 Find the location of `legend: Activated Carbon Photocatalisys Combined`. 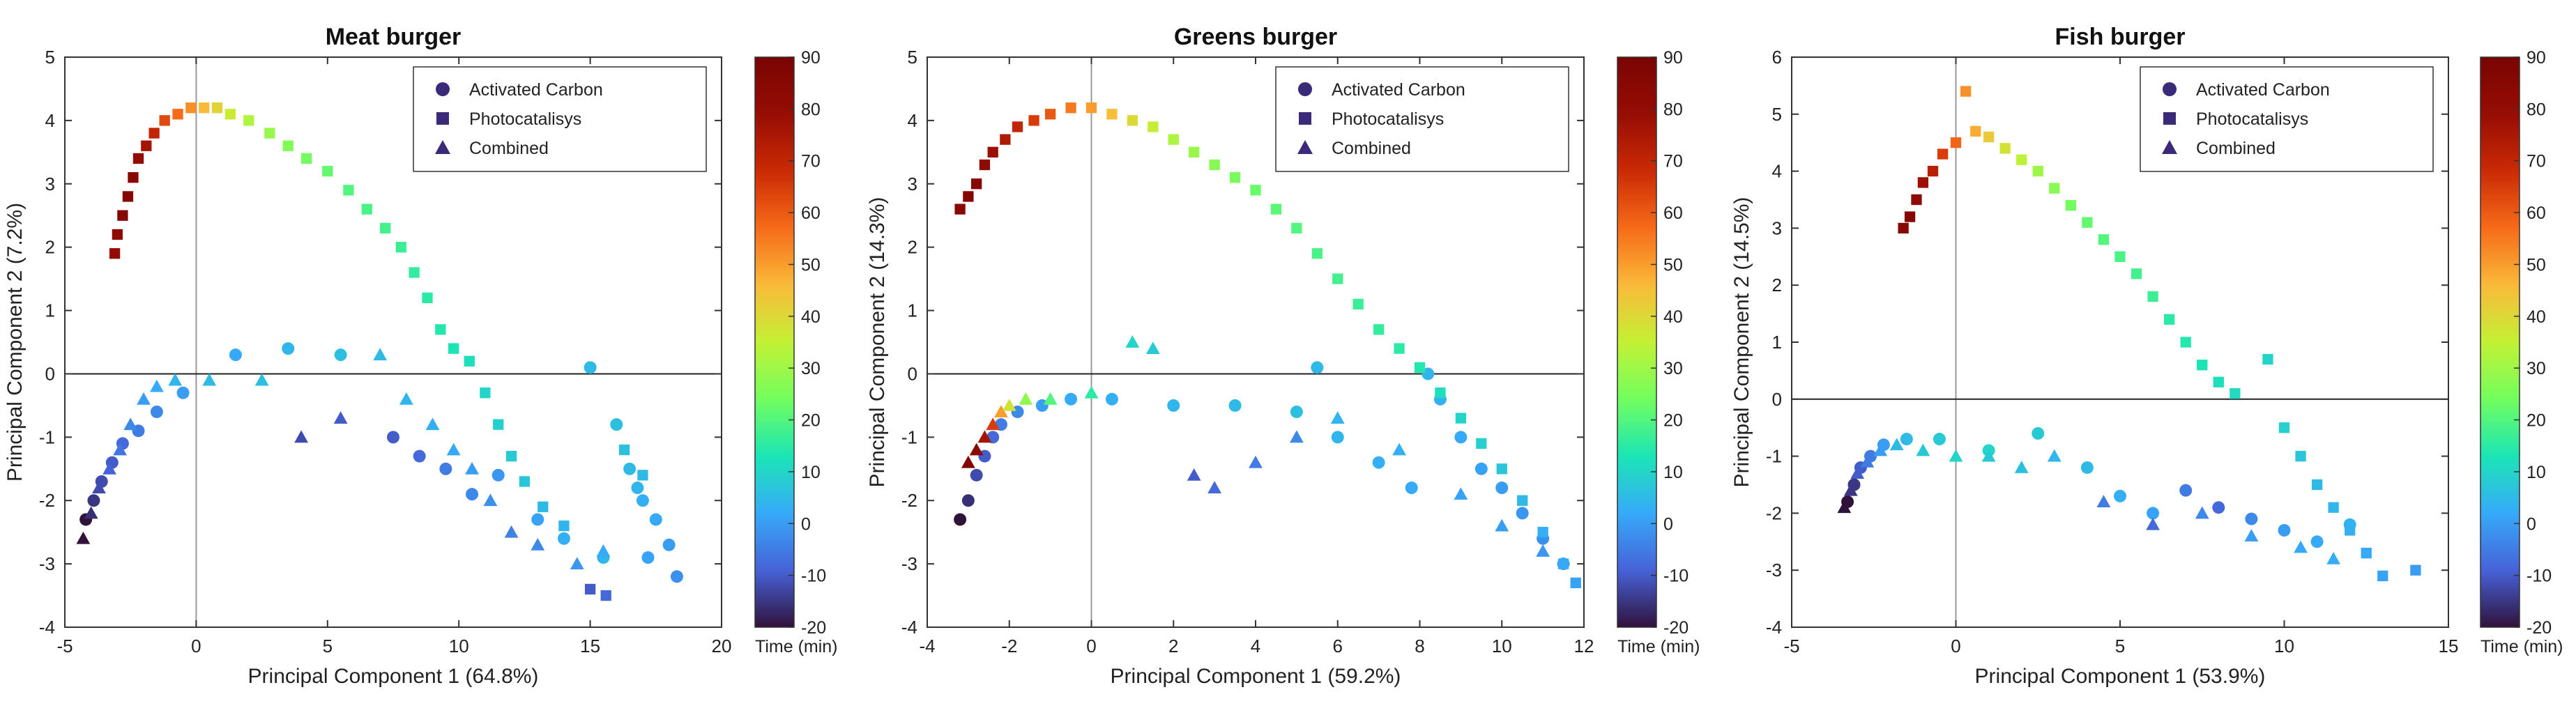

legend: Activated Carbon Photocatalisys Combined is located at coordinates (560, 119).